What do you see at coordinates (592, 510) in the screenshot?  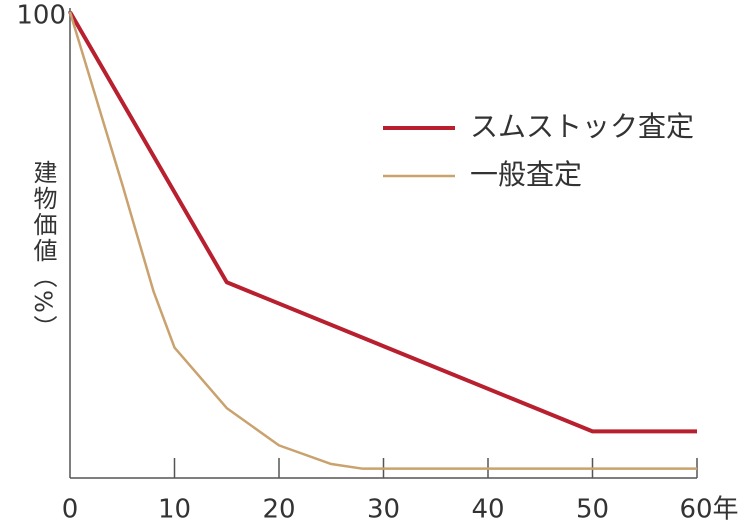 I see `x-tick-label: 50` at bounding box center [592, 510].